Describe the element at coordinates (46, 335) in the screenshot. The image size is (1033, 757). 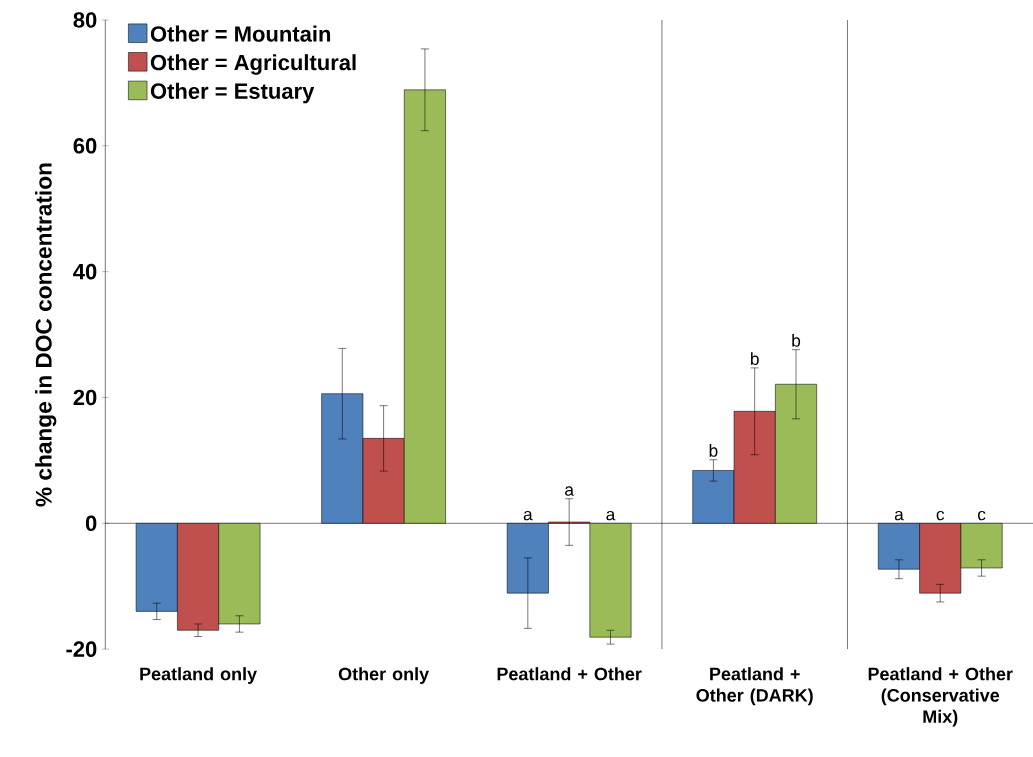
I see `y-axis-title: % change in DOC concentration` at that location.